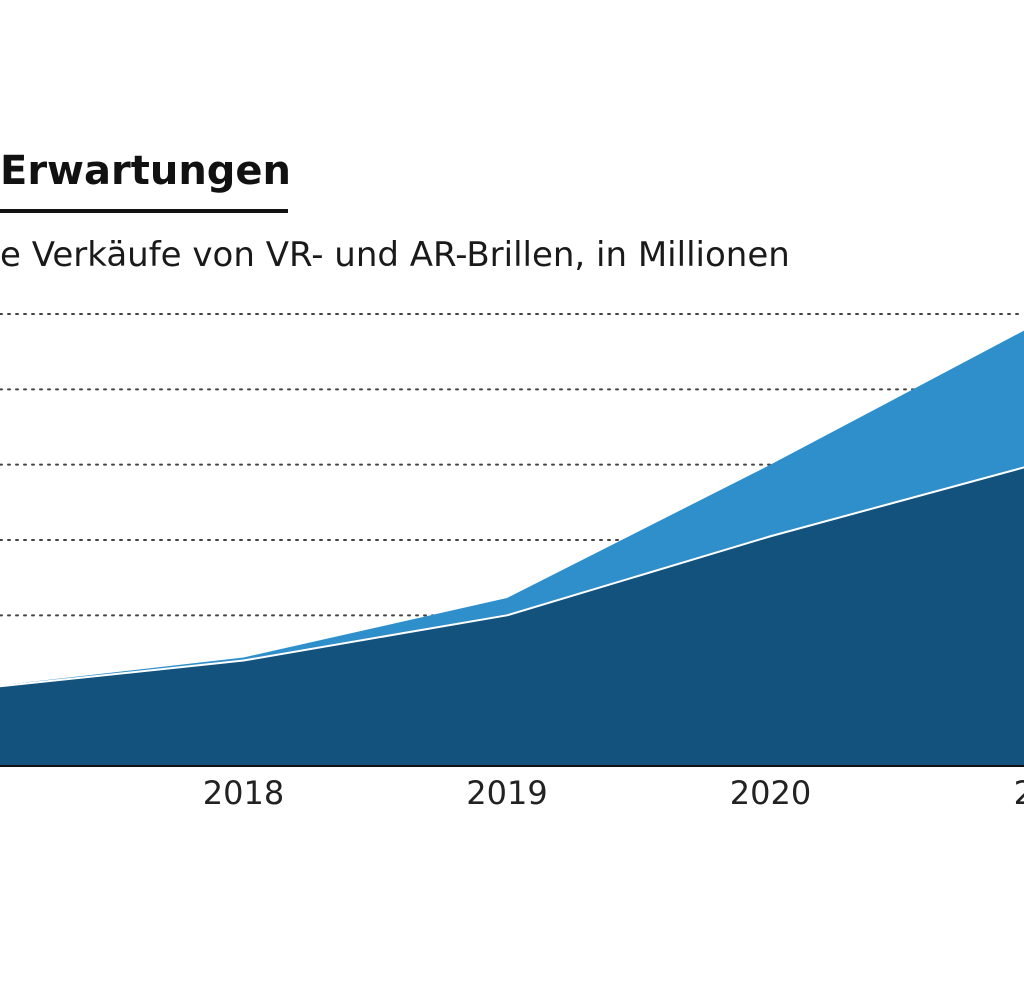 The image size is (1024, 1001). I want to click on title-underline, so click(144, 211).